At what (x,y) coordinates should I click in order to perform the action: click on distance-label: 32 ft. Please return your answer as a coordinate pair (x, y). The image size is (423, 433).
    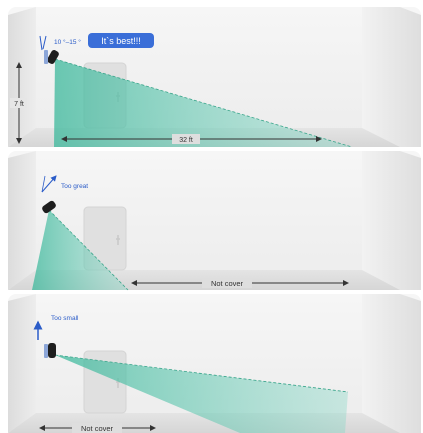
    Looking at the image, I should click on (186, 140).